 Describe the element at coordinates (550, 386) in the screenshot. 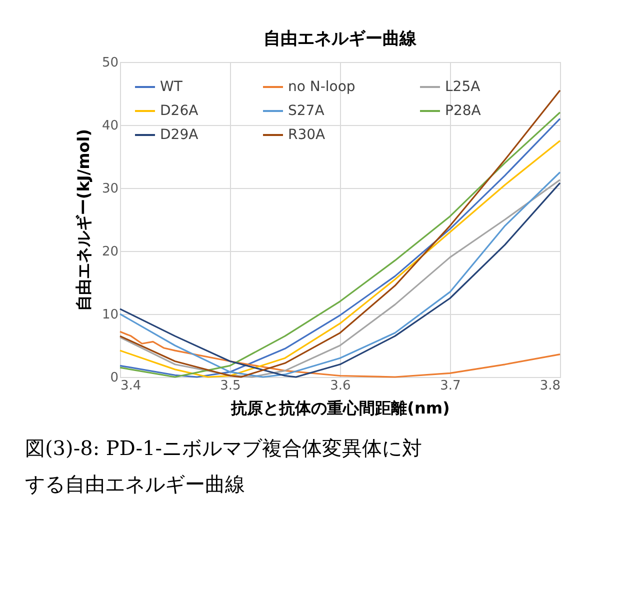

I see `x-tick-label: 3.8` at that location.